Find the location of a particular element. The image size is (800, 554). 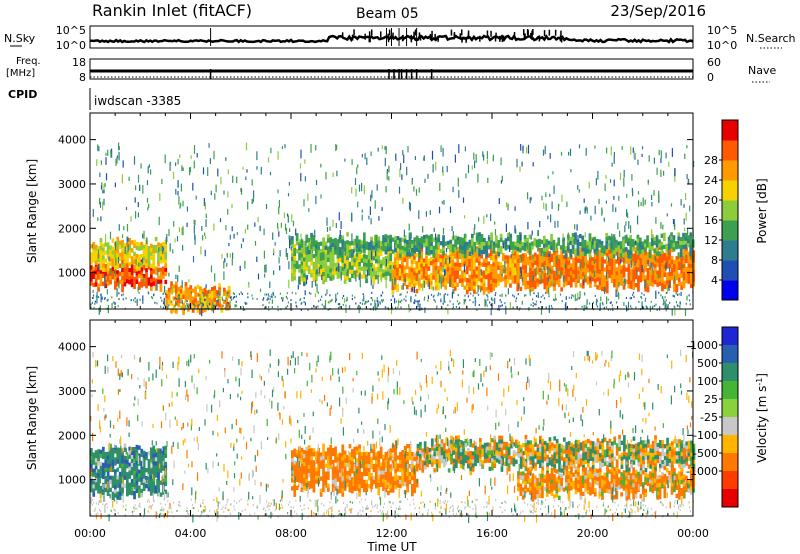

nave-label: Nave is located at coordinates (762, 70).